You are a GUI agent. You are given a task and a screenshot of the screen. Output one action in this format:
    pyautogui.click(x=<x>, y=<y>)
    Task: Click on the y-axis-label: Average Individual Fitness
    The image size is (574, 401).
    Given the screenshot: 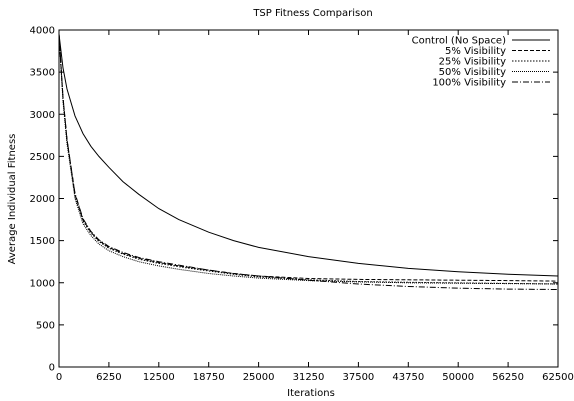 What is the action you would take?
    pyautogui.click(x=12, y=199)
    